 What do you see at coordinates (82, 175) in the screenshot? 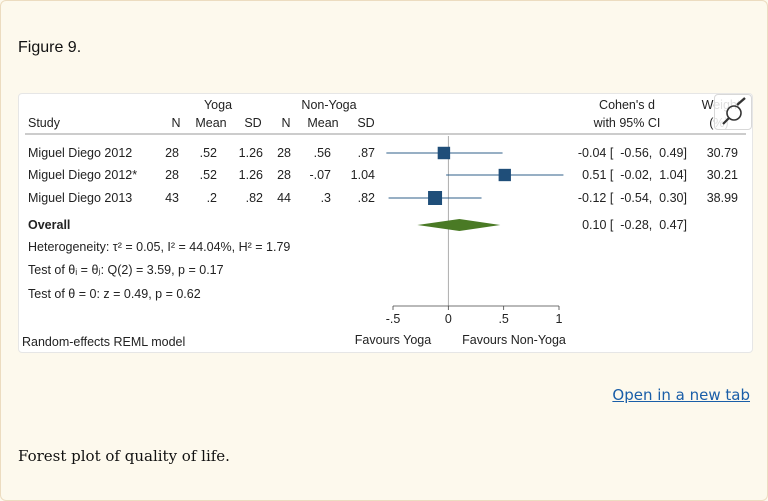
I see `study-name: Miguel Diego 2012*` at bounding box center [82, 175].